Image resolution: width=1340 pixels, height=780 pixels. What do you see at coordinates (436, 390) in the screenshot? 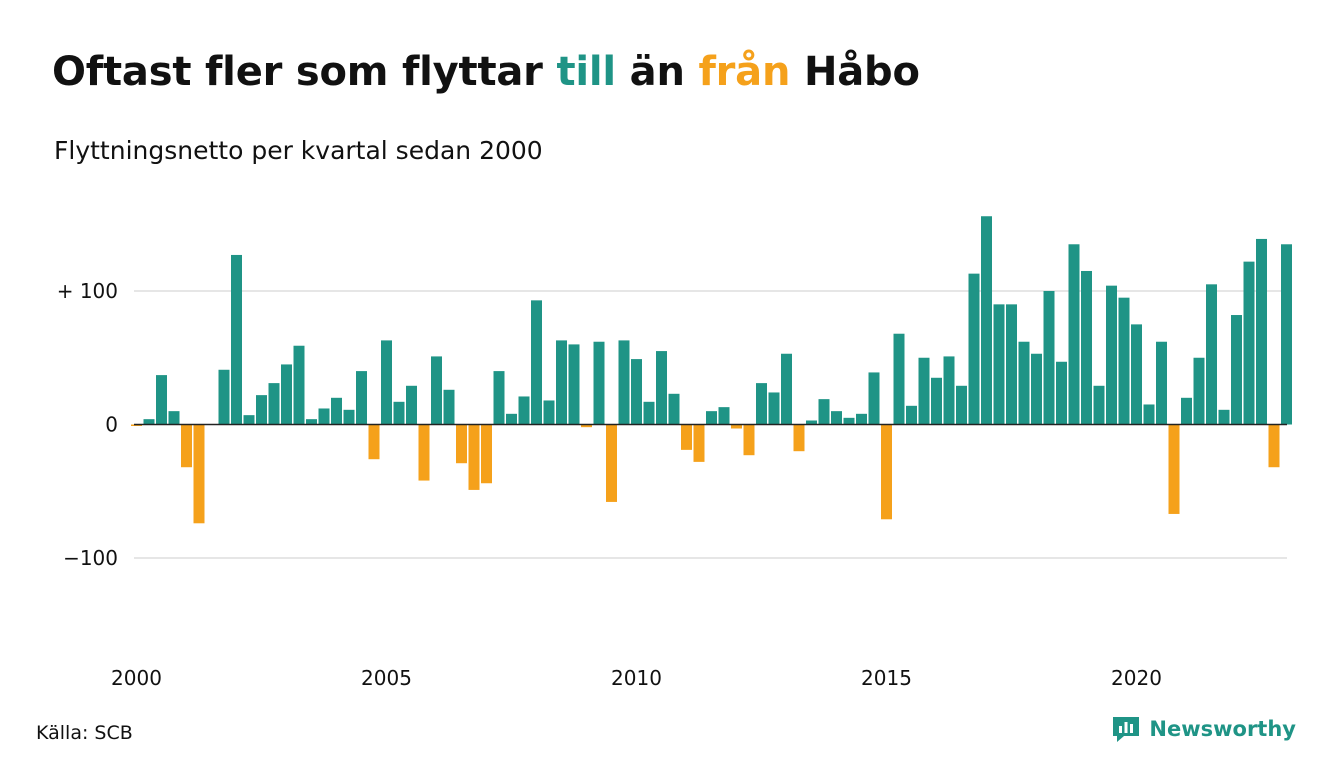
I see `bar: 2006 K1: 51` at bounding box center [436, 390].